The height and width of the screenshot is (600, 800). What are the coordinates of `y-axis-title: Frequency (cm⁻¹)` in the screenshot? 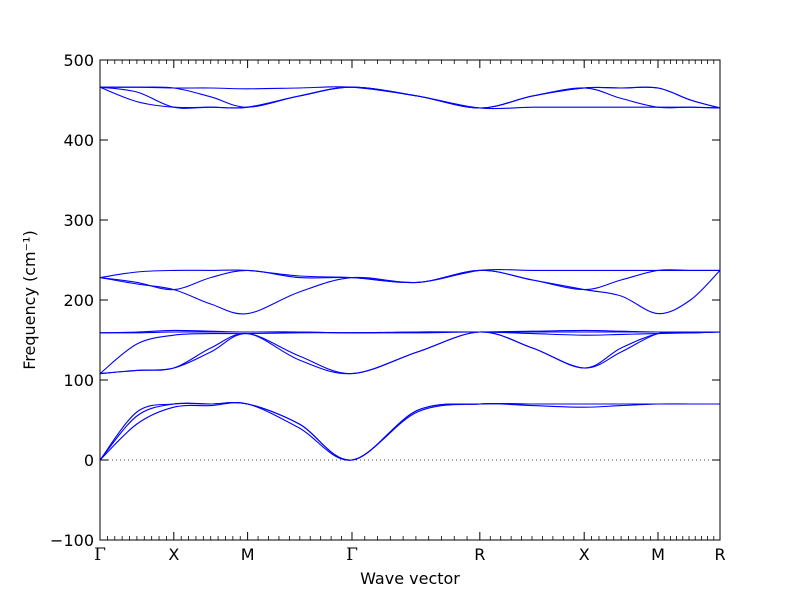 It's located at (29, 299).